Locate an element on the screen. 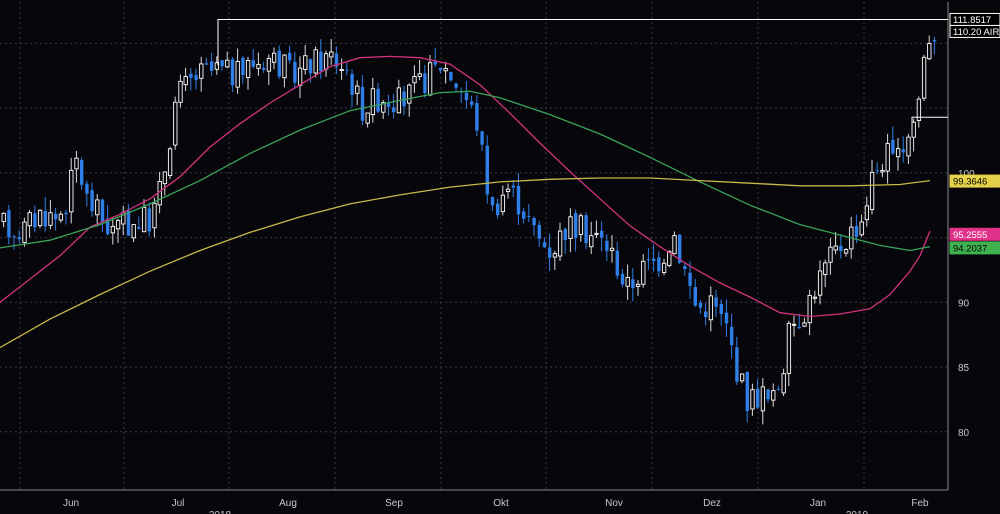  y-tick-label: 100 is located at coordinates (966, 174).